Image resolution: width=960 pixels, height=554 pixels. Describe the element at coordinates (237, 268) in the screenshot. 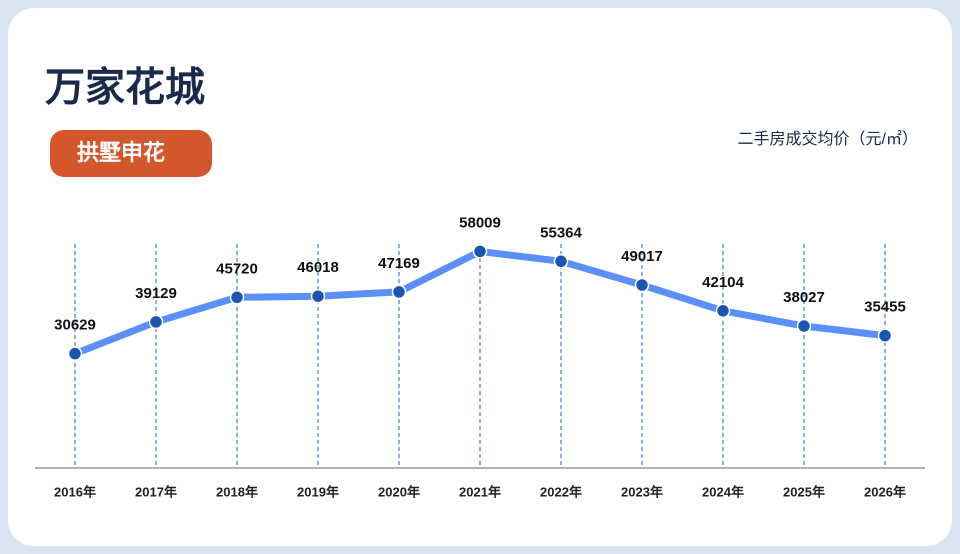

I see `data-label: 45720` at that location.